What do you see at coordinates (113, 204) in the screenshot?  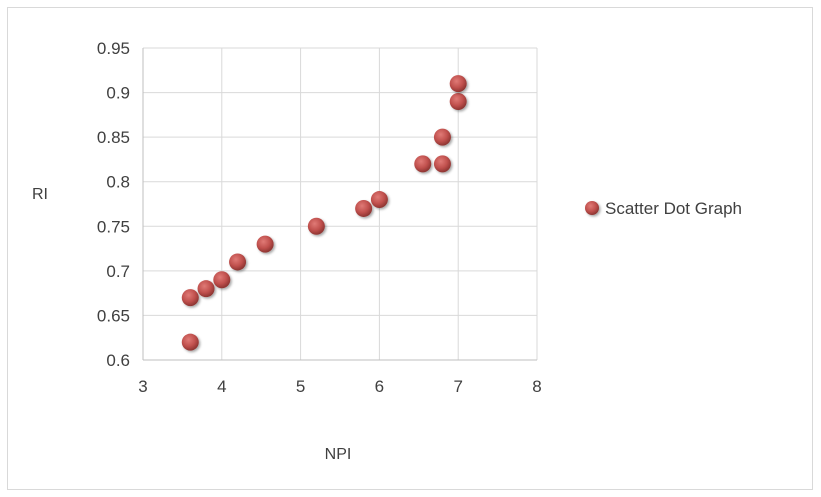 I see `y-tick-labels: 0.6 0.65 0.7 0.75 0.8 0.85 0.9 0.95` at bounding box center [113, 204].